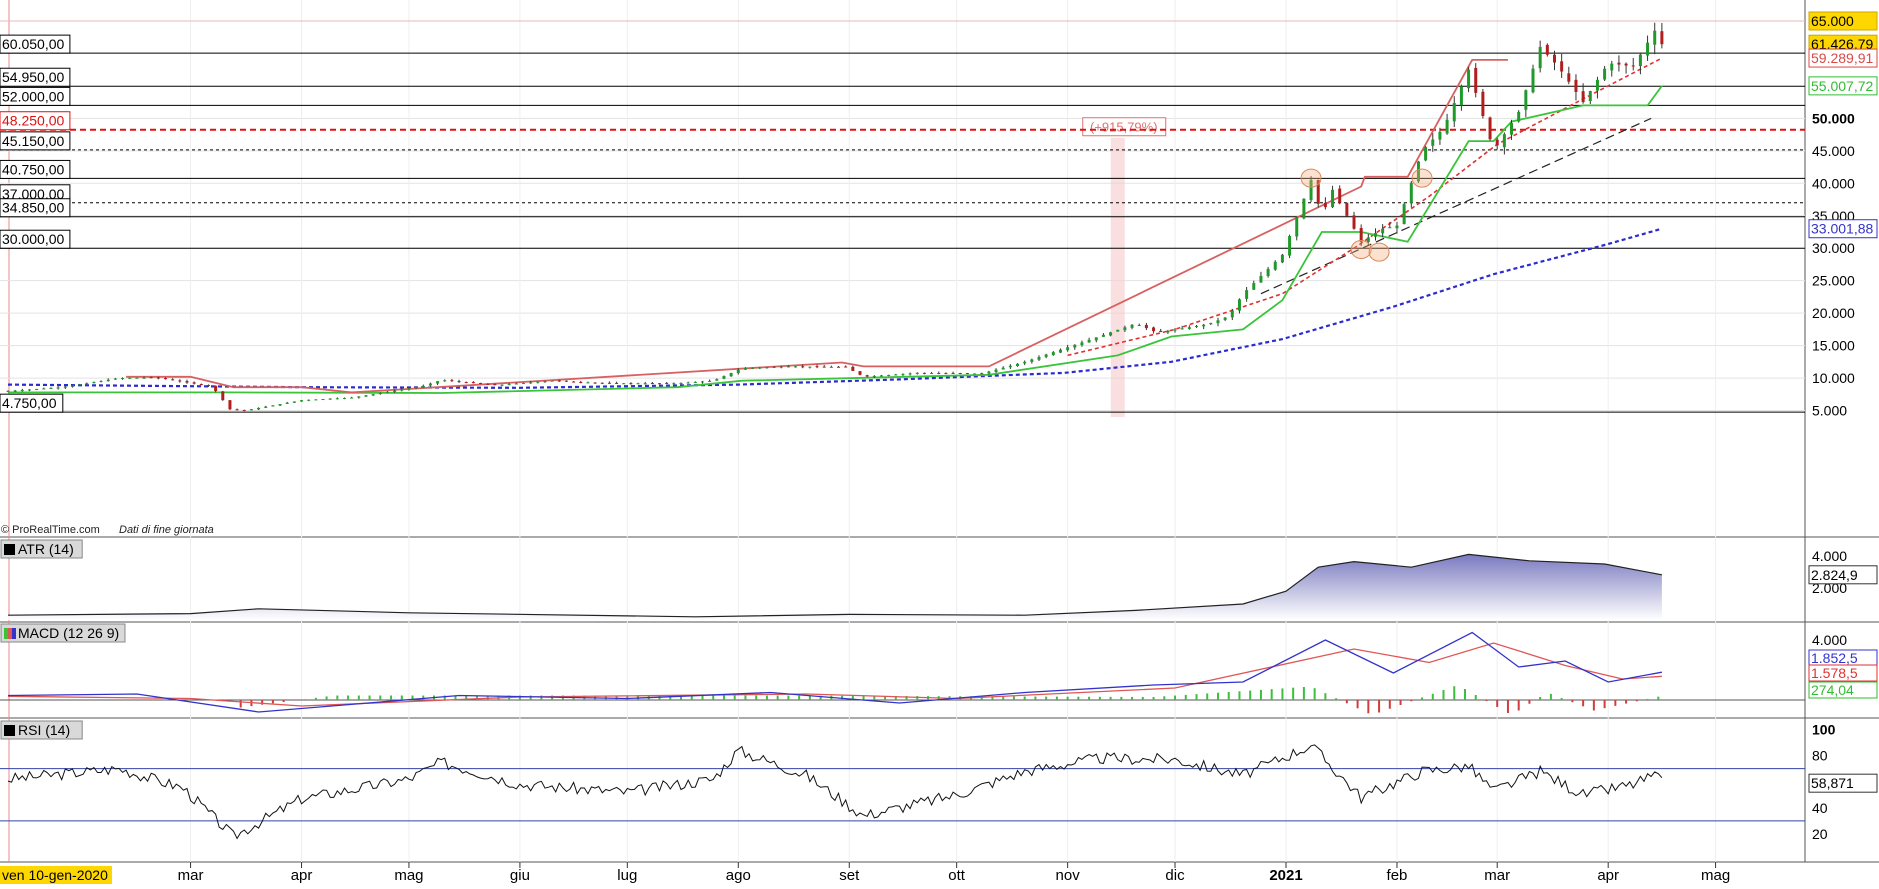  Describe the element at coordinates (9, 549) in the screenshot. I see `panel-title-swatch` at that location.